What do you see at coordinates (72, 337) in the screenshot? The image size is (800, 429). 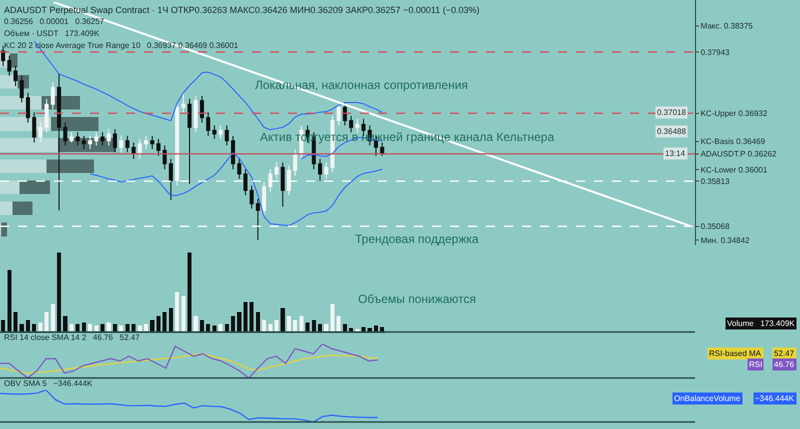 I see `chart-title: RSI 14 close SMA 14 2 46.76 52.47` at bounding box center [72, 337].